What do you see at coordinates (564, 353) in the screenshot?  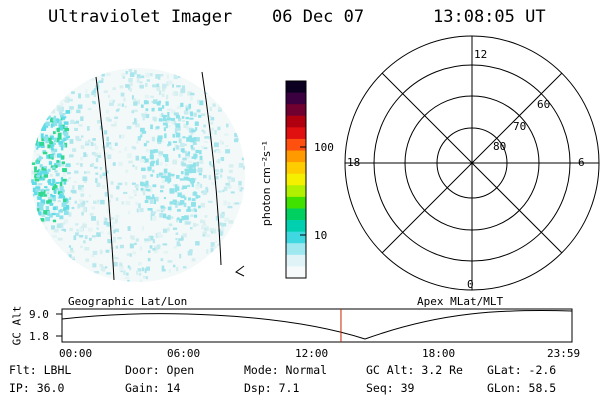 I see `timeline-xtick-2359: 23:59` at bounding box center [564, 353].